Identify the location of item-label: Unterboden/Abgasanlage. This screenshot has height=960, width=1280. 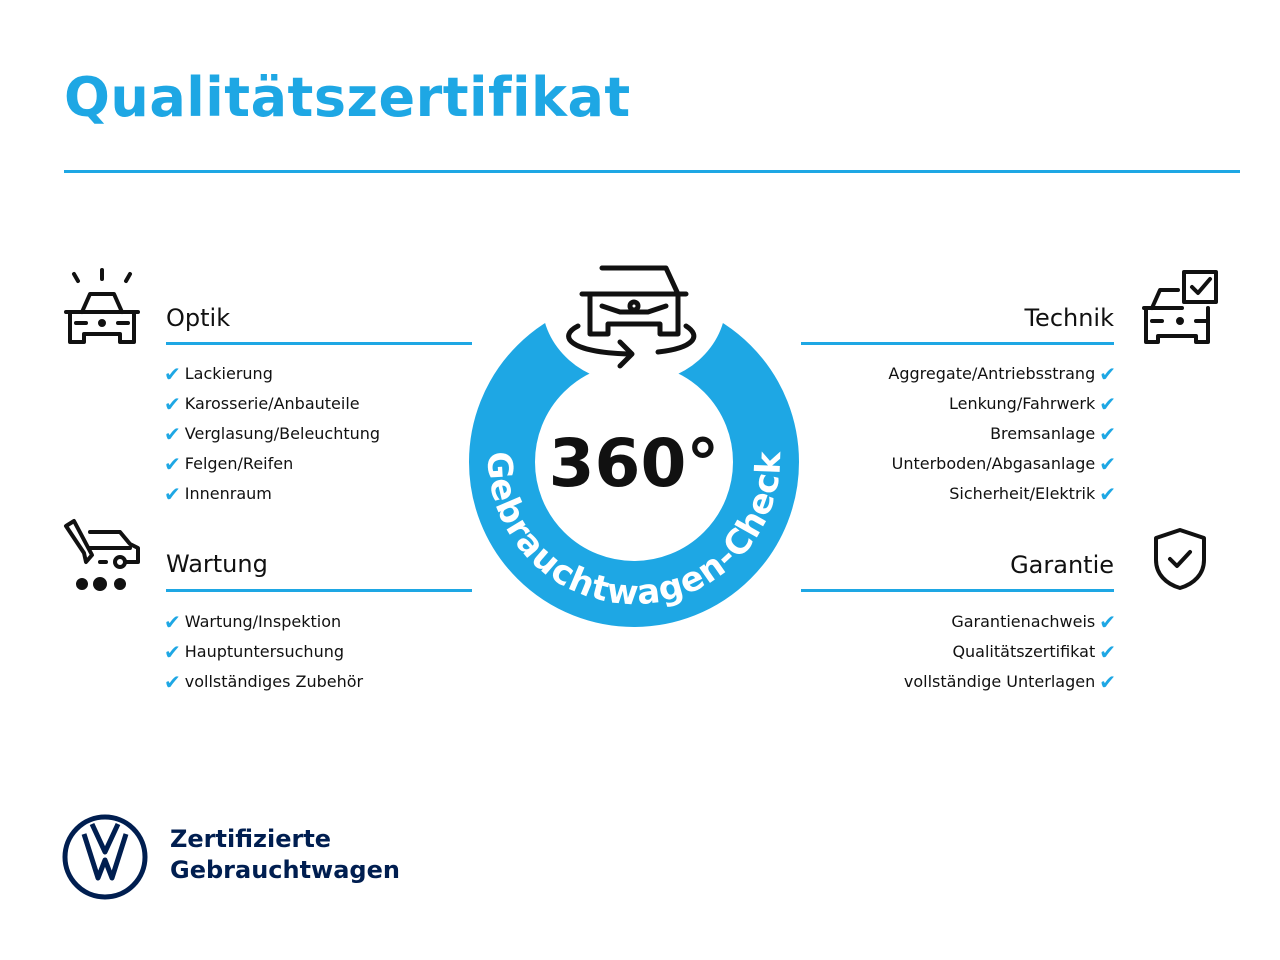
(993, 463).